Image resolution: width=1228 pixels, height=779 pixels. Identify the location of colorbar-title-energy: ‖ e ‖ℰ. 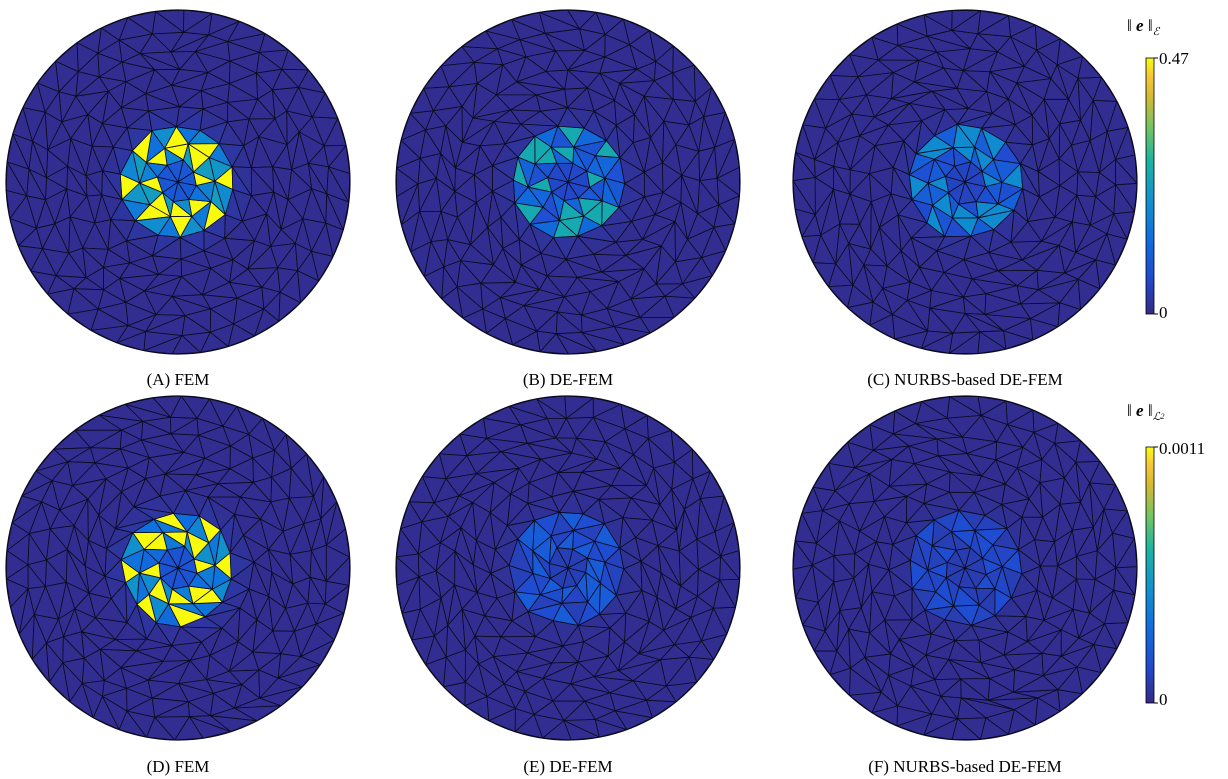
(1143, 27).